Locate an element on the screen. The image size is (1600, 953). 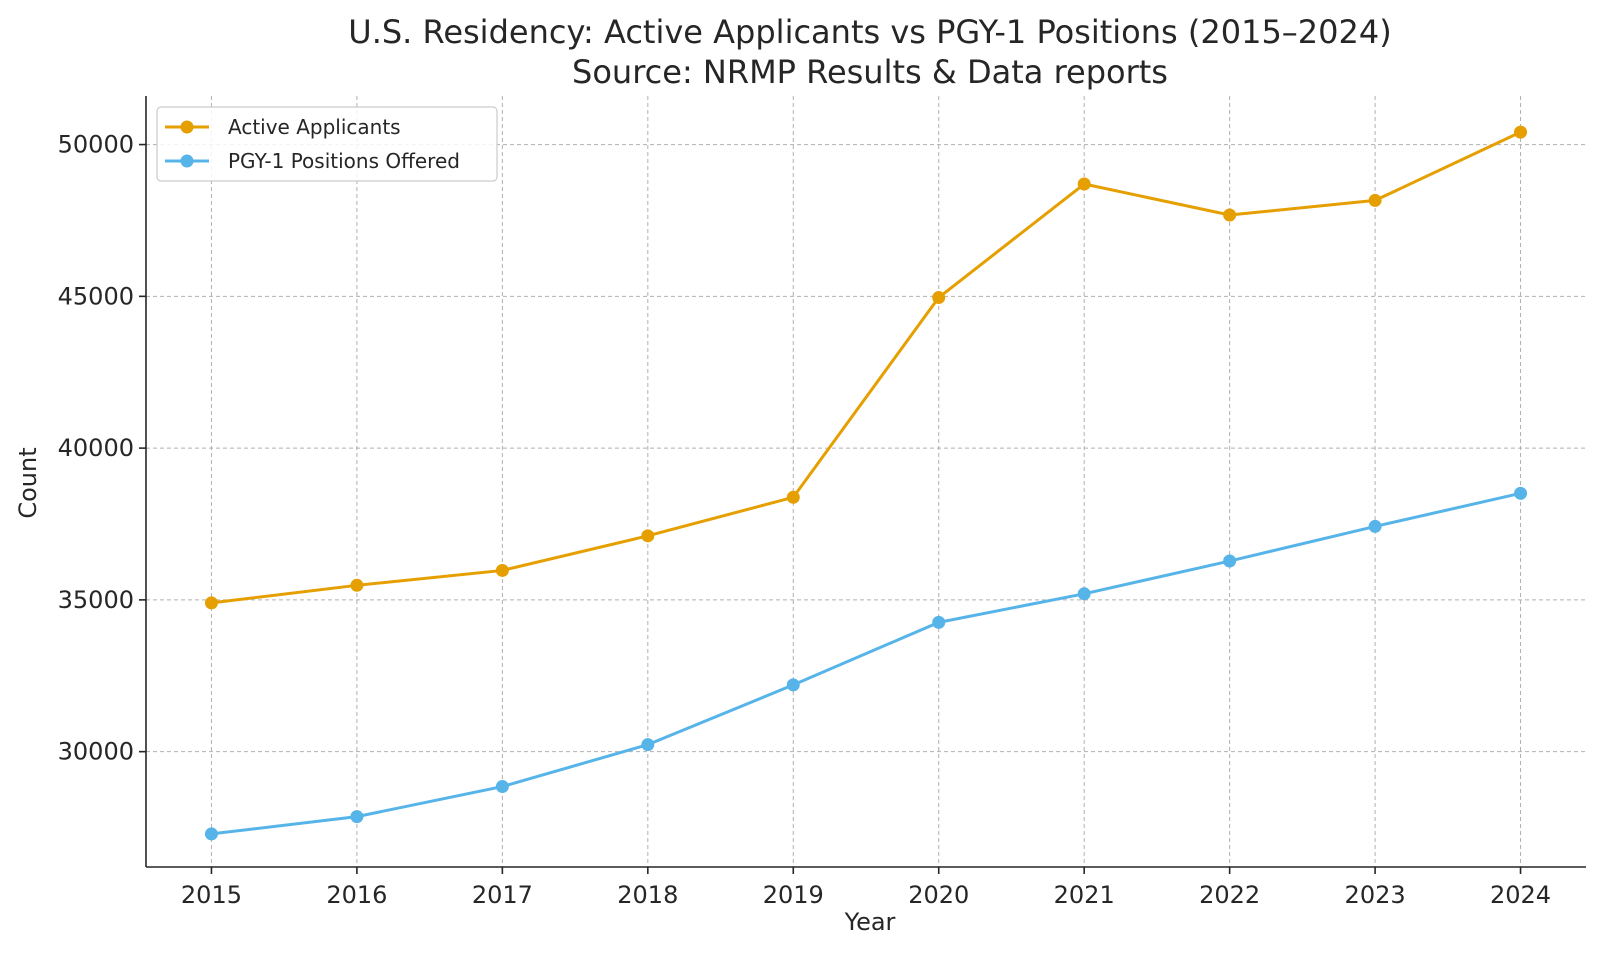
data-point-active-applicants-2021 is located at coordinates (1084, 184).